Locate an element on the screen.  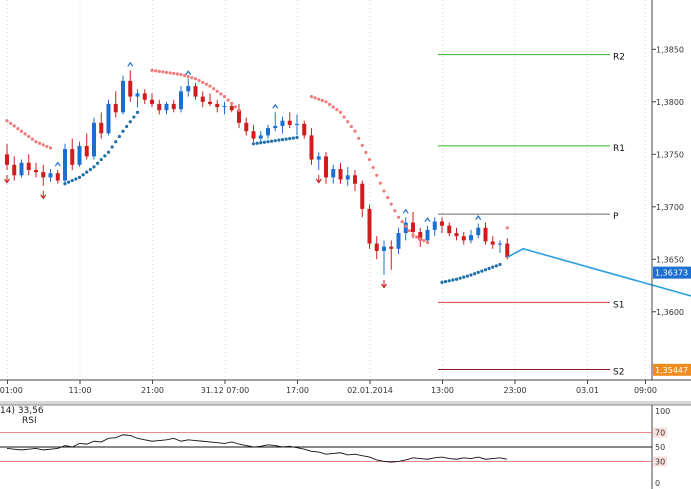
rsi-tick-label: 30 is located at coordinates (660, 461).